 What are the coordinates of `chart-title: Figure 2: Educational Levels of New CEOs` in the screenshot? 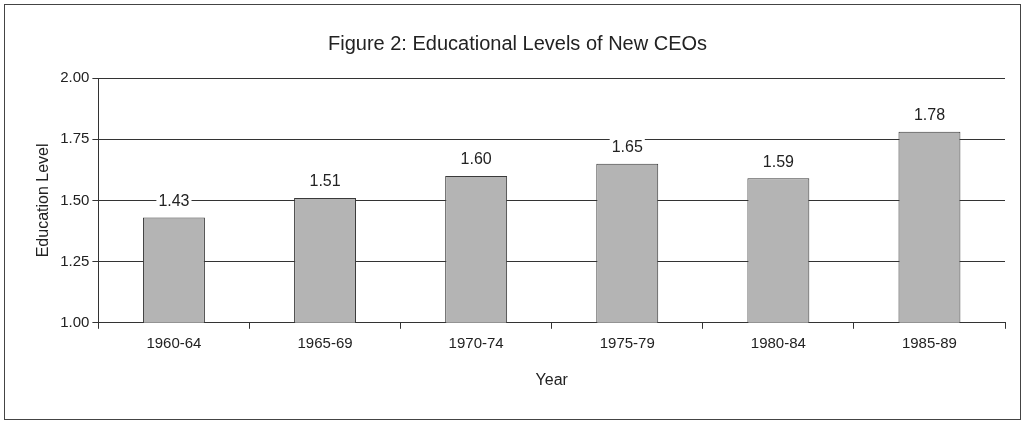 It's located at (517, 42).